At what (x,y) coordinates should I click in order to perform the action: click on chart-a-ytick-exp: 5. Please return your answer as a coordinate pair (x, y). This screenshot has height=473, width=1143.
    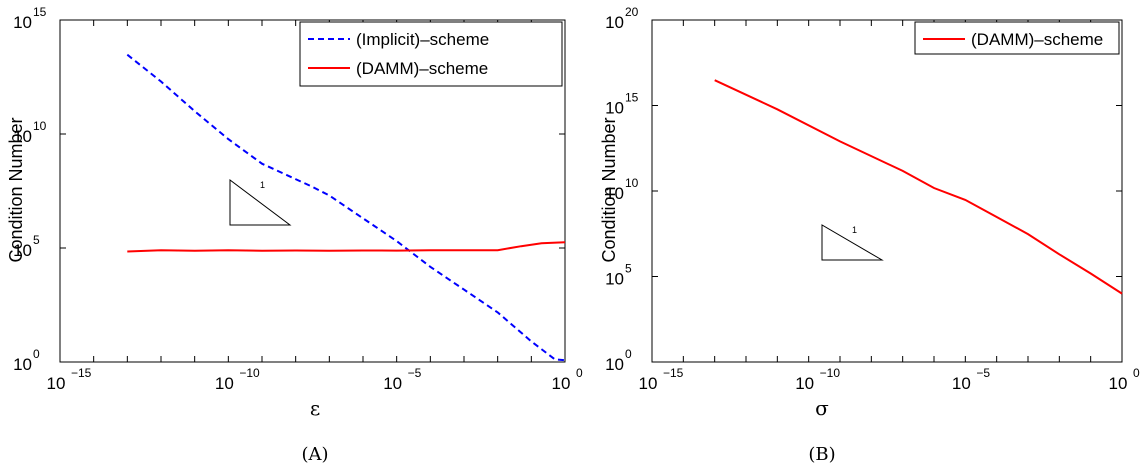
    Looking at the image, I should click on (36, 240).